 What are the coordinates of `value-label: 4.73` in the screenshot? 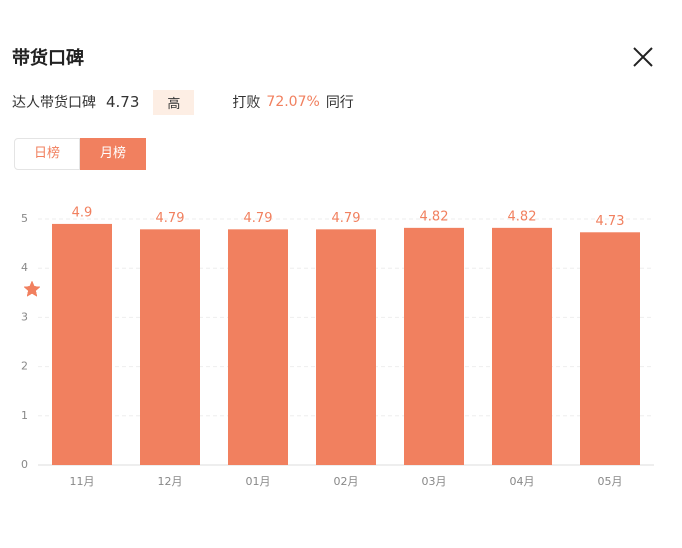 It's located at (610, 221).